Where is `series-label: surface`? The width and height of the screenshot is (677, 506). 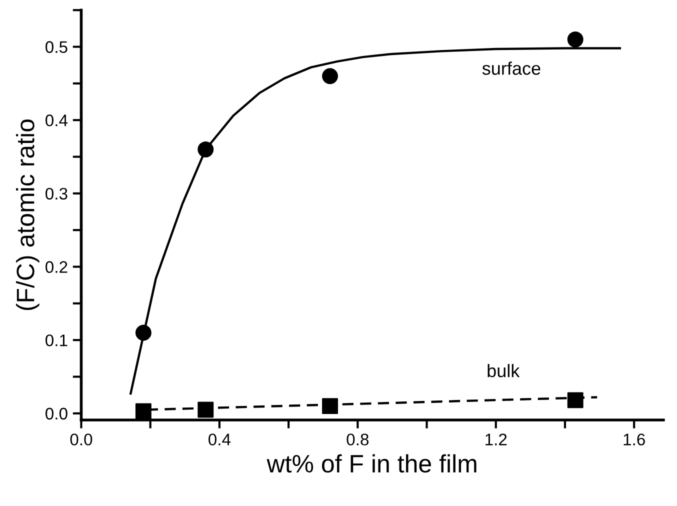 series-label: surface is located at coordinates (511, 68).